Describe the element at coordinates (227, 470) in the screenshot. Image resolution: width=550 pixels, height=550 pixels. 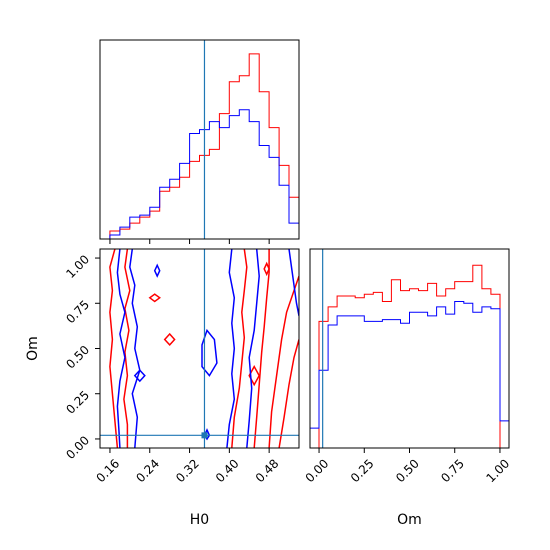
I see `contour-xtick-label: 0.40` at that location.